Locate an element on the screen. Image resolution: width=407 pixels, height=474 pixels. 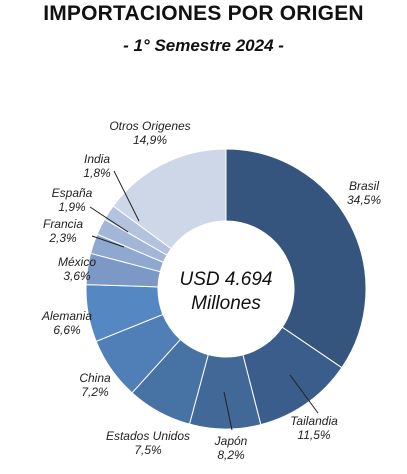
slice-label-name: Tailandia is located at coordinates (314, 421).